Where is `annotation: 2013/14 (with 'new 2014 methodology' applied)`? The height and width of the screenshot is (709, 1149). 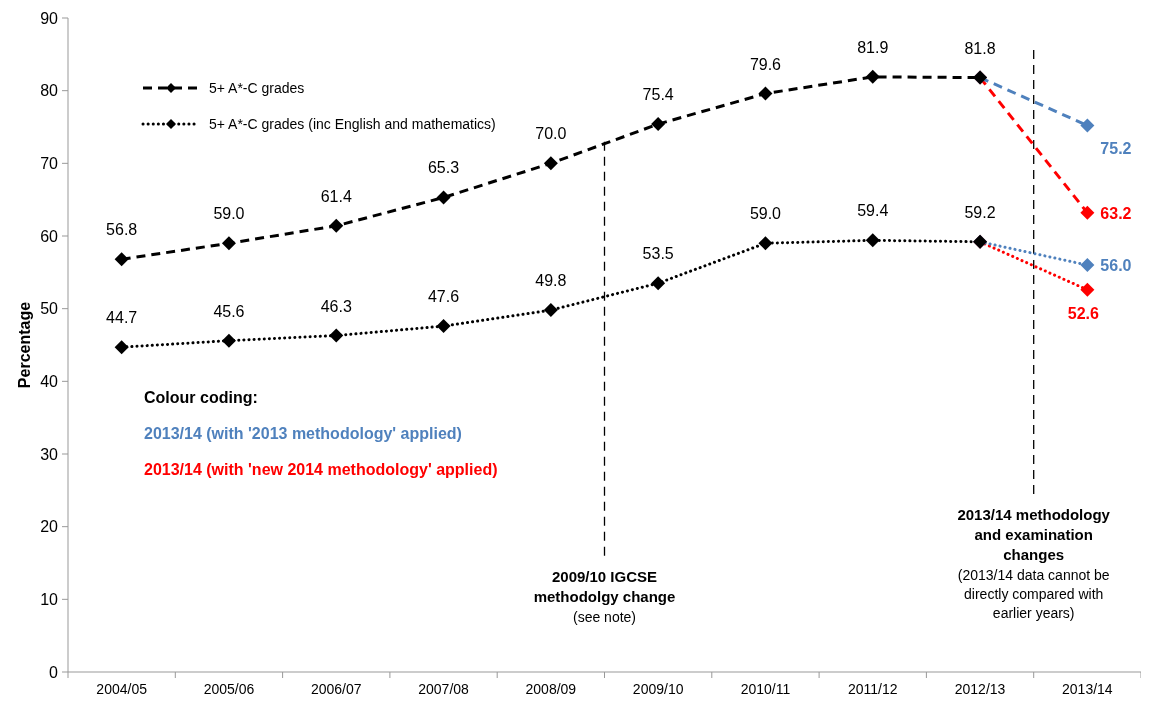
annotation: 2013/14 (with 'new 2014 methodology' applied) is located at coordinates (321, 470).